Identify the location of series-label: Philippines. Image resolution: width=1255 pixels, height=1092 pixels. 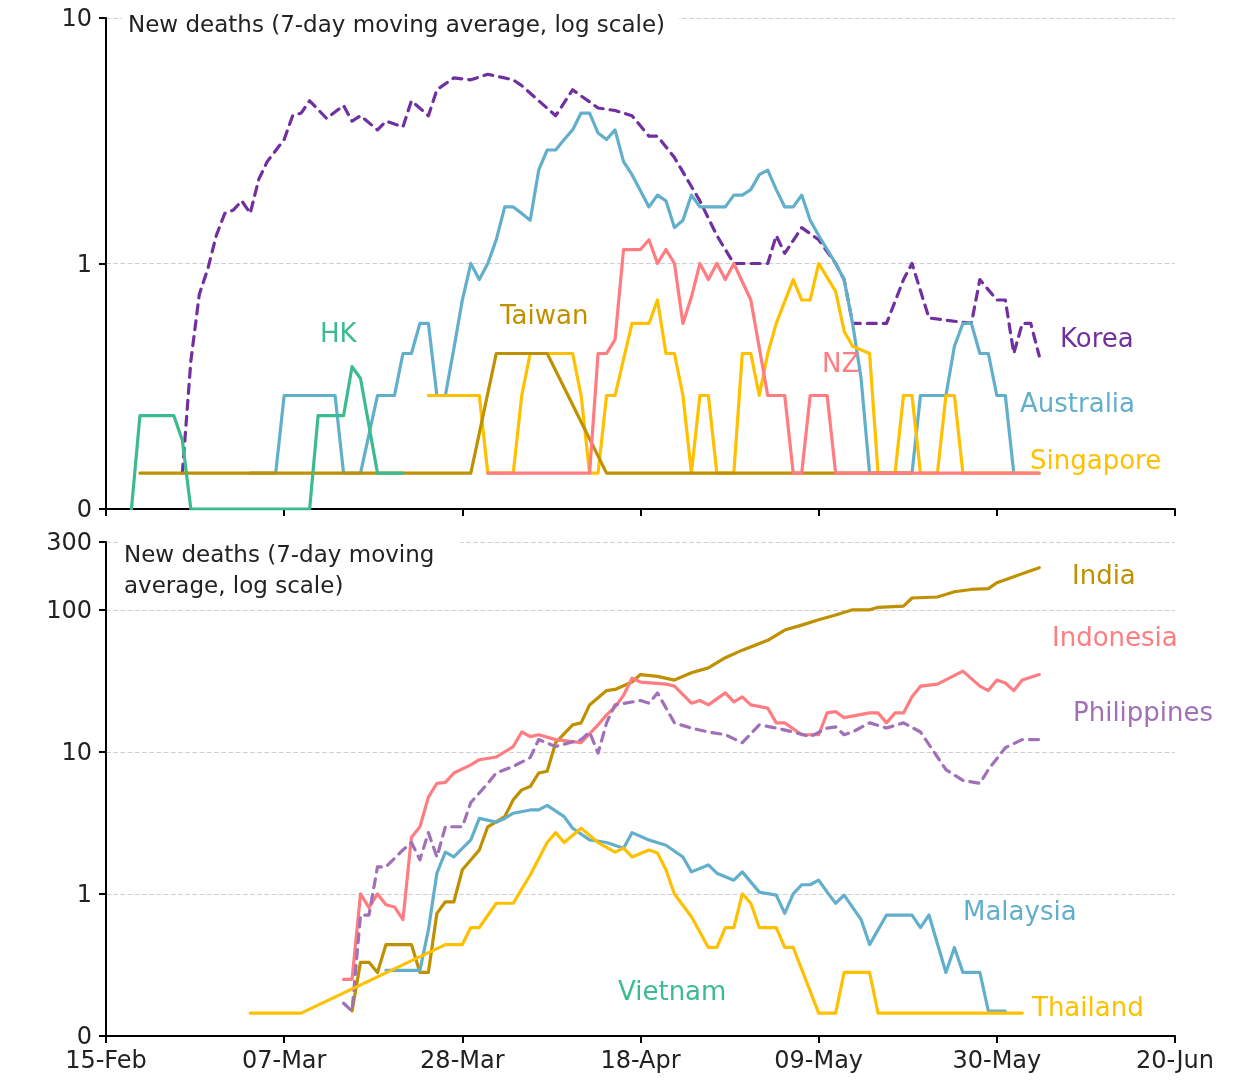
(1143, 712).